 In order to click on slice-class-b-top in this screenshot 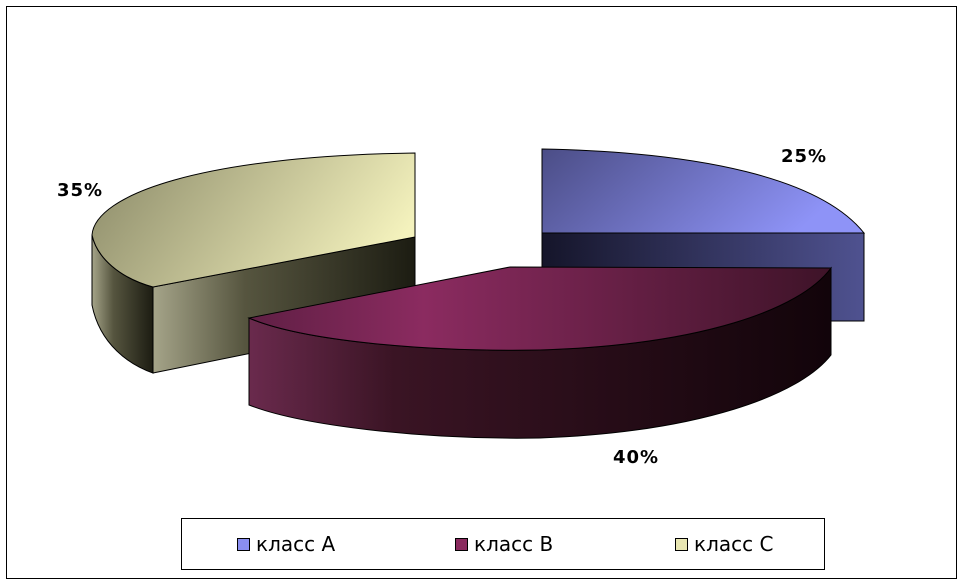, I will do `click(539, 308)`.